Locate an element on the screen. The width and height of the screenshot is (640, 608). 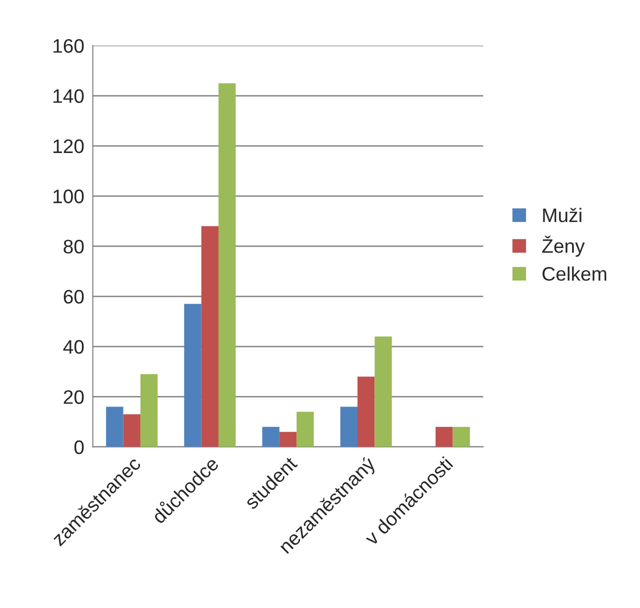
legend-label: Ženy is located at coordinates (563, 246).